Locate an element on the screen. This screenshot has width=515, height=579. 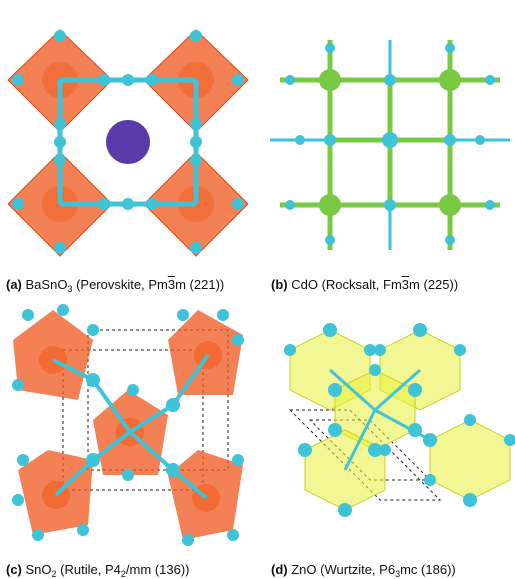
caption-a-spacegroup: Pm3m is located at coordinates (167, 284).